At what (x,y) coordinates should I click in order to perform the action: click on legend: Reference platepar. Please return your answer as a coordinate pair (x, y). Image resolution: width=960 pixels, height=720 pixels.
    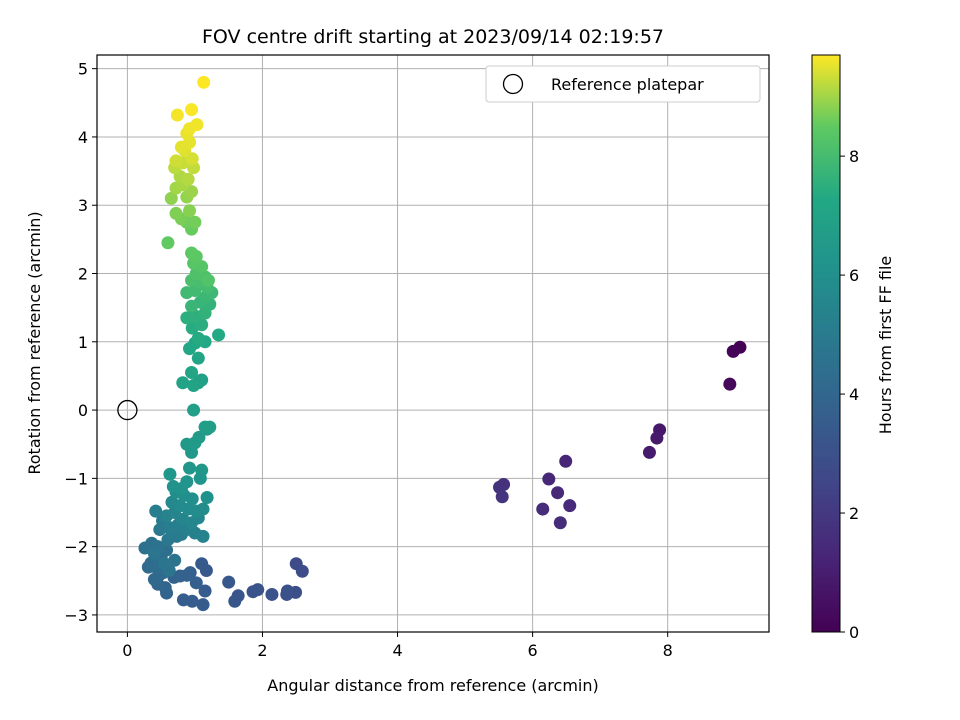
    Looking at the image, I should click on (623, 84).